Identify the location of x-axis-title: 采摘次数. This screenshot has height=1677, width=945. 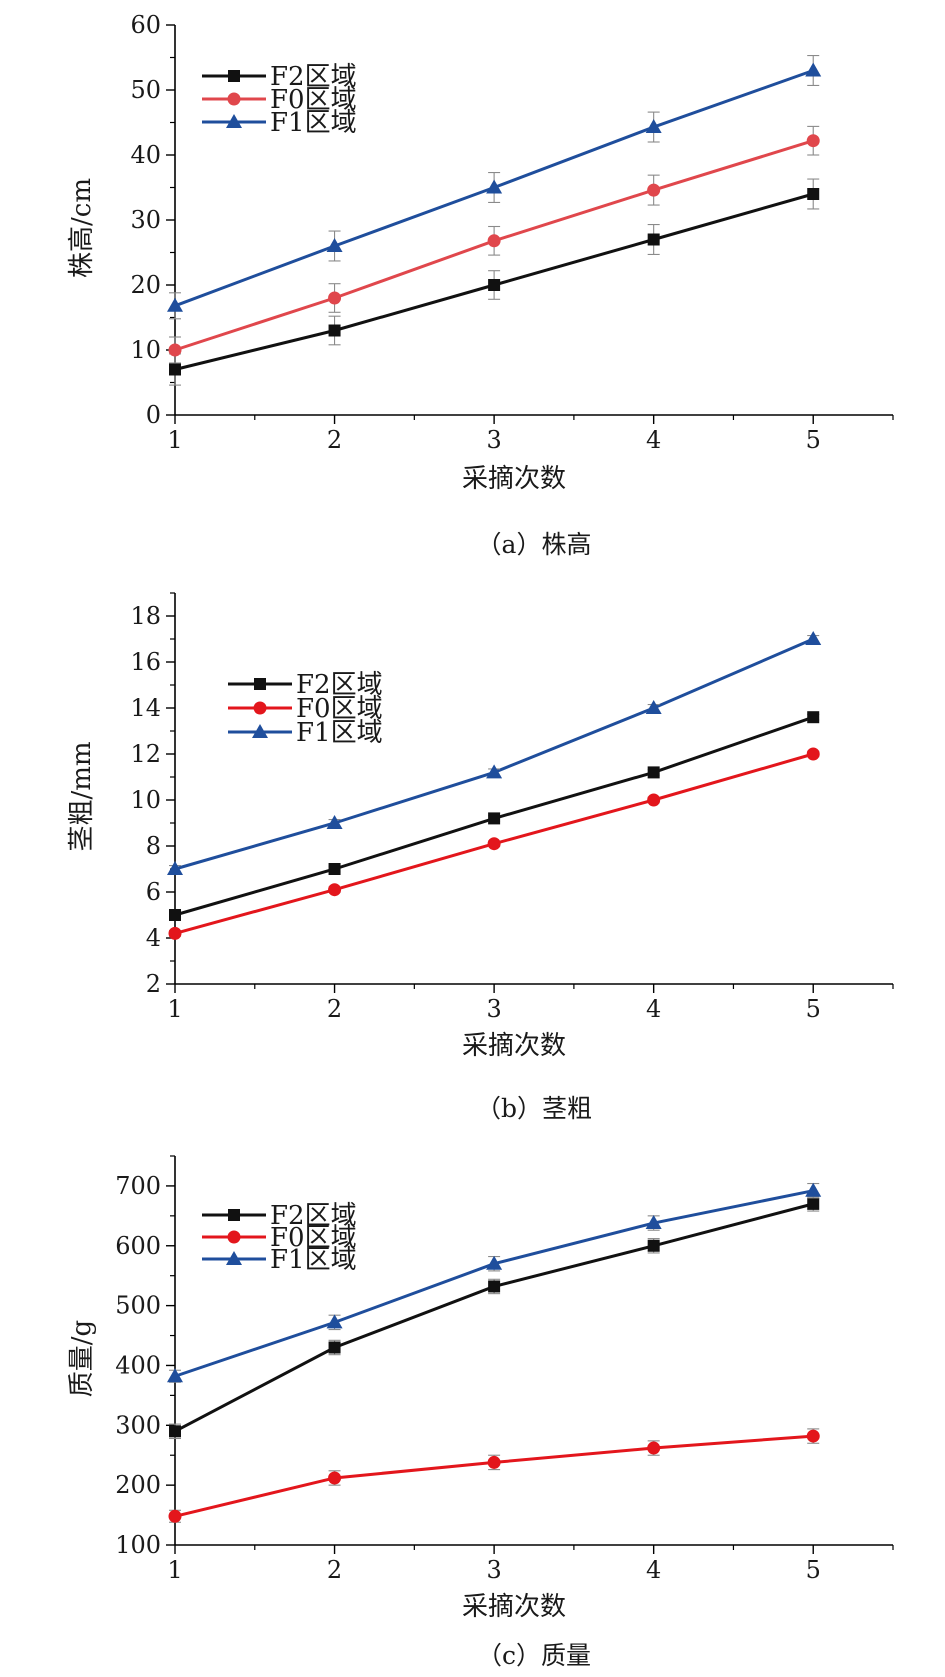
(514, 1607).